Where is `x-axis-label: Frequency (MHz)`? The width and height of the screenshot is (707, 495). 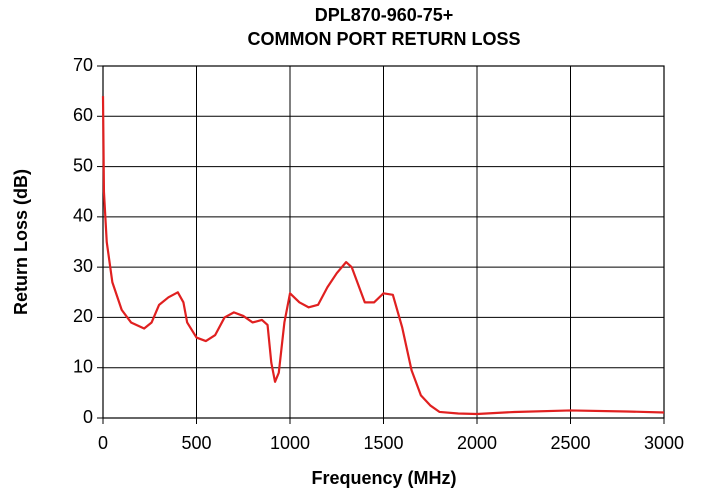 x-axis-label: Frequency (MHz) is located at coordinates (383, 478).